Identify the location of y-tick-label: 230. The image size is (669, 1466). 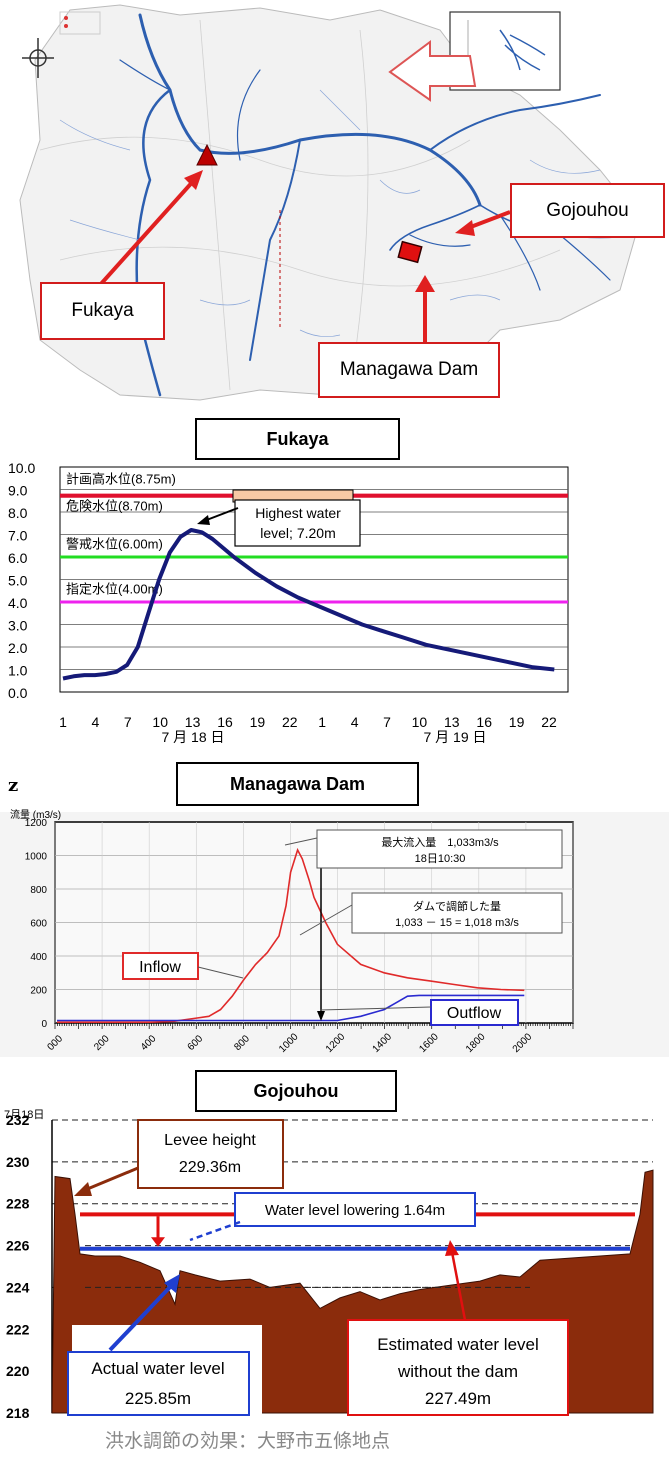
(18, 1162).